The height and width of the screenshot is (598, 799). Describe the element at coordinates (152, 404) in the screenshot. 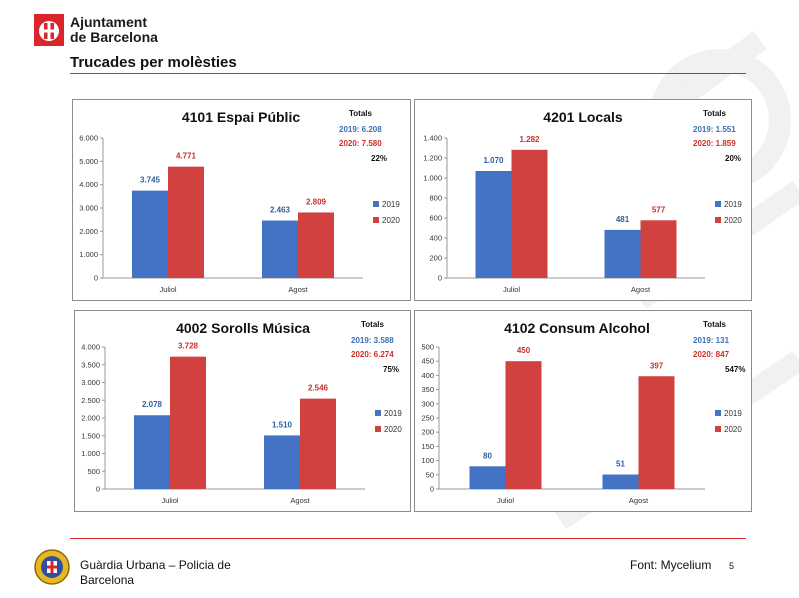

I see `data-label-2019: 2.078` at that location.